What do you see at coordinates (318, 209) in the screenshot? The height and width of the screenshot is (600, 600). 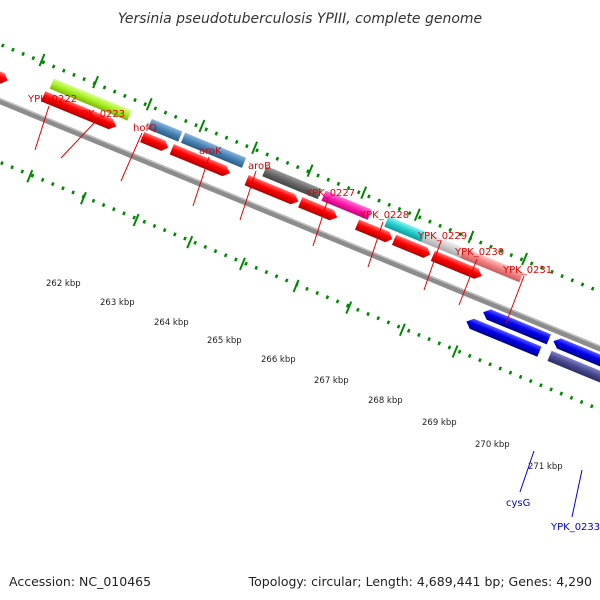 I see `cds-arrow-ypk0228` at bounding box center [318, 209].